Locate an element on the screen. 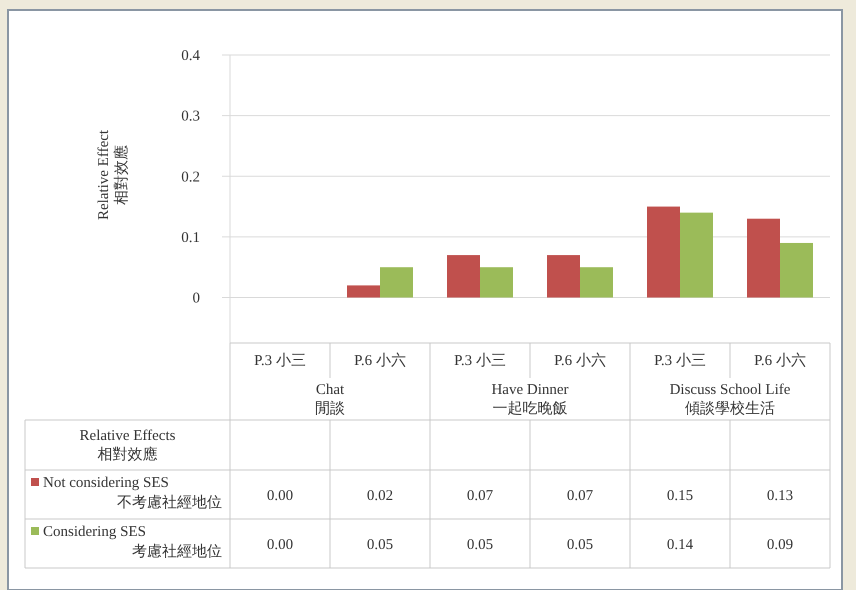  y-tick-label: 0.2 is located at coordinates (190, 177).